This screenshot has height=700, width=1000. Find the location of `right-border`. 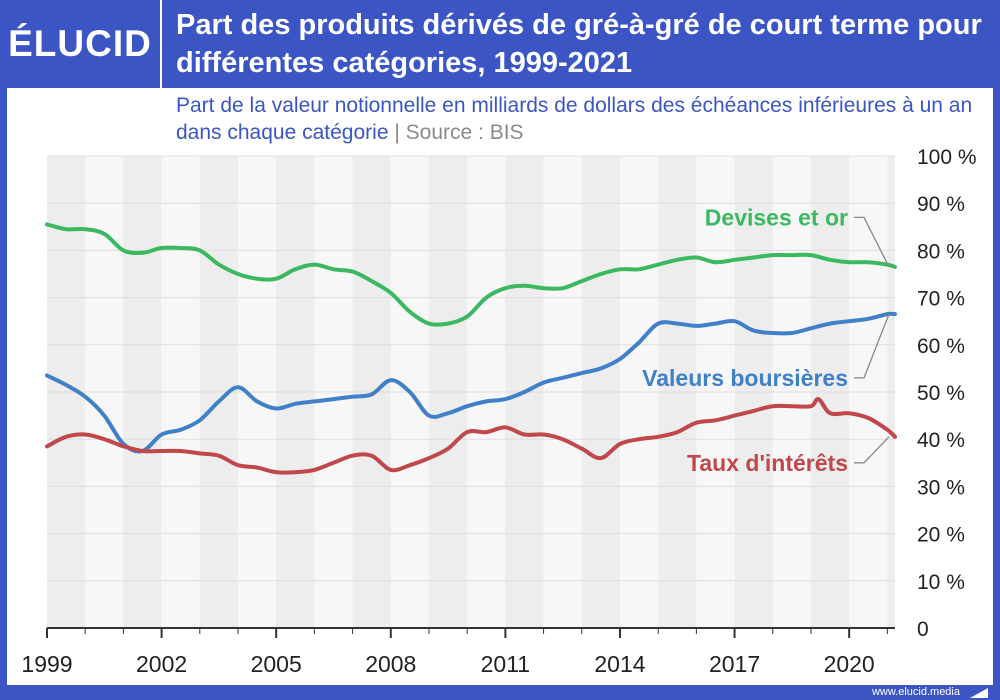

right-border is located at coordinates (996, 394).